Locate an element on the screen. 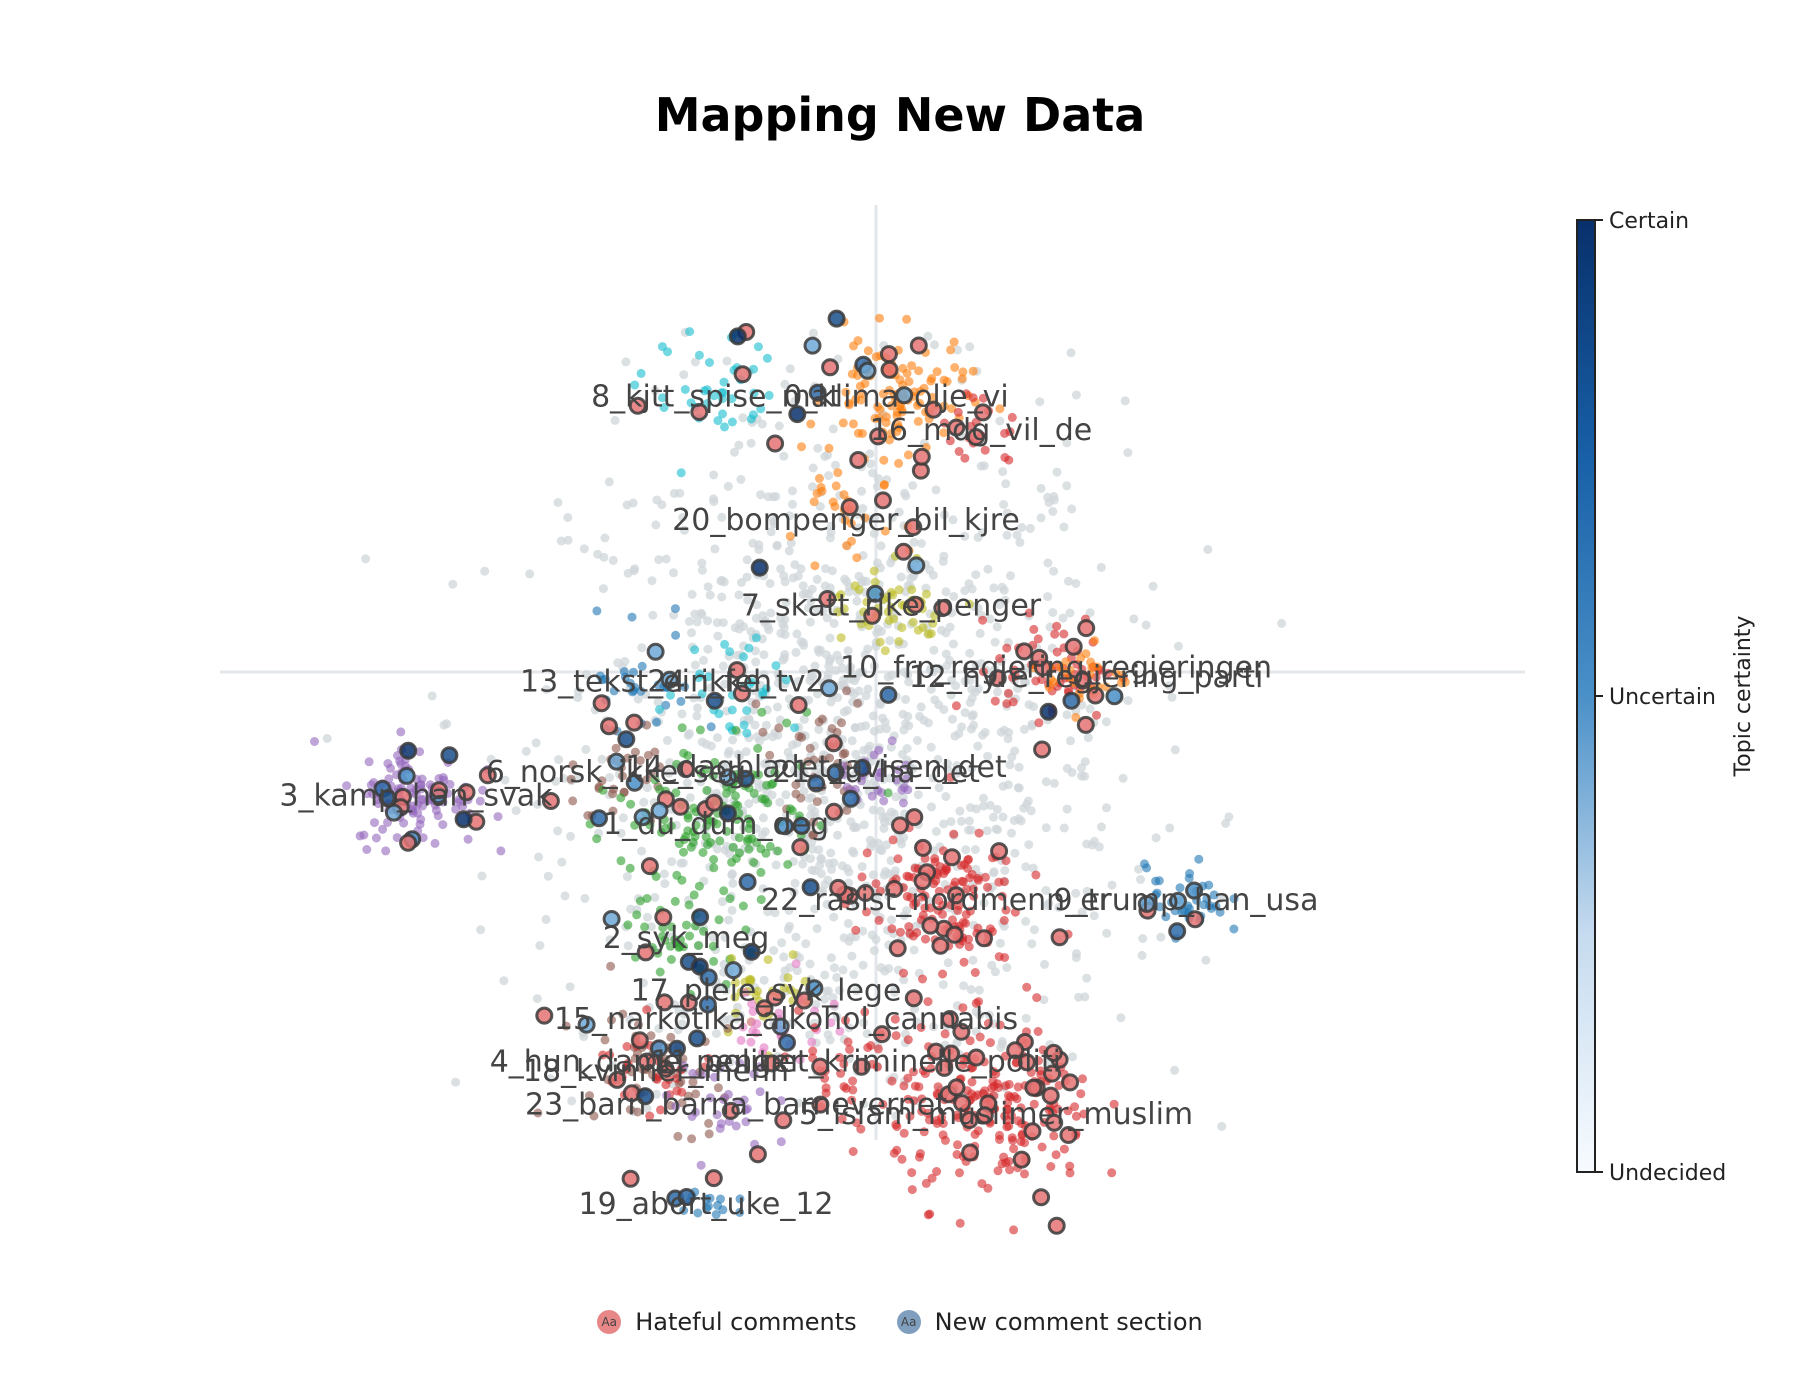 The height and width of the screenshot is (1400, 1800). legend-item-hateful: Aa Hateful comments is located at coordinates (727, 1322).